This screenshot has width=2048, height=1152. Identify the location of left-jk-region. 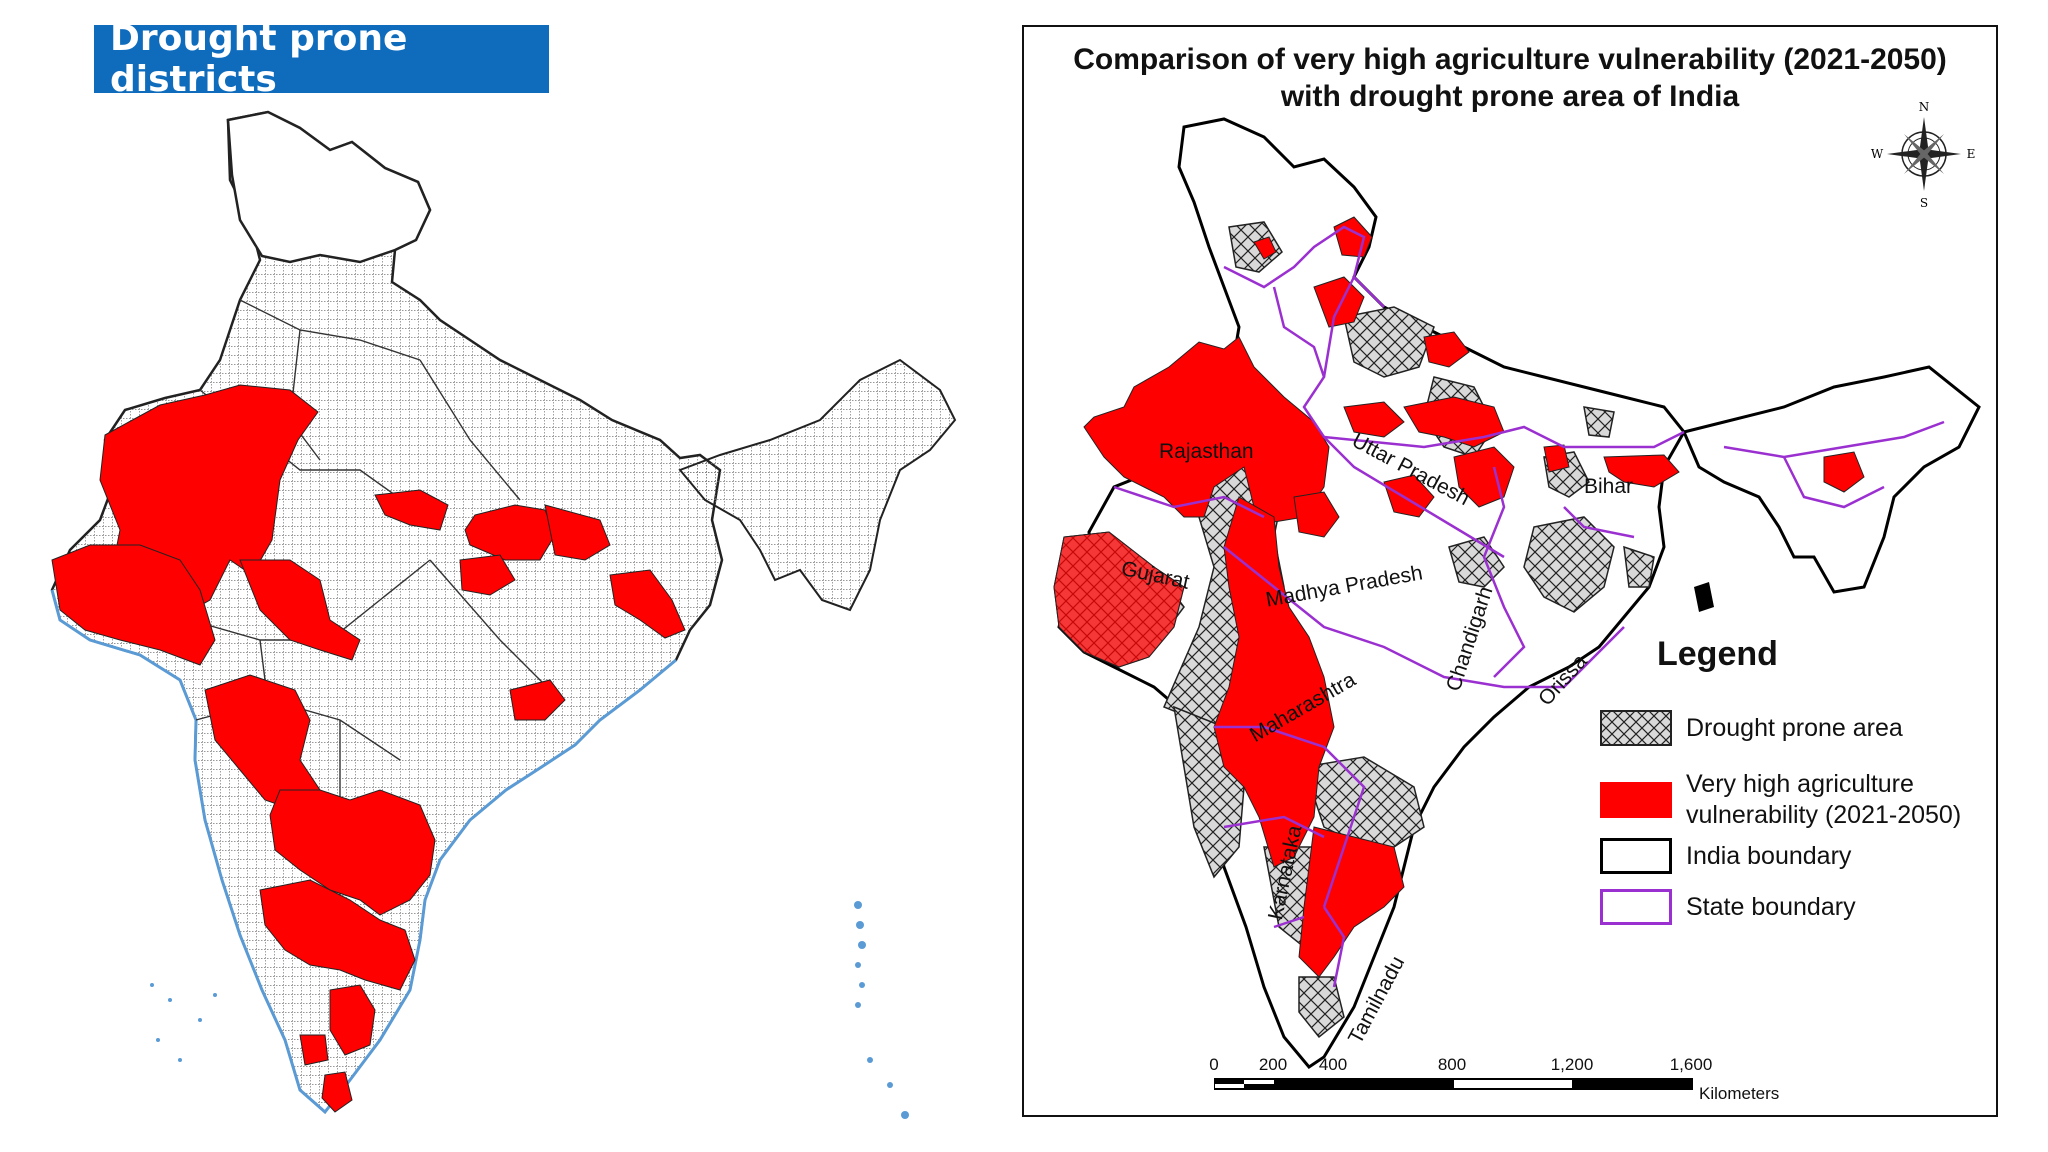
(329, 187).